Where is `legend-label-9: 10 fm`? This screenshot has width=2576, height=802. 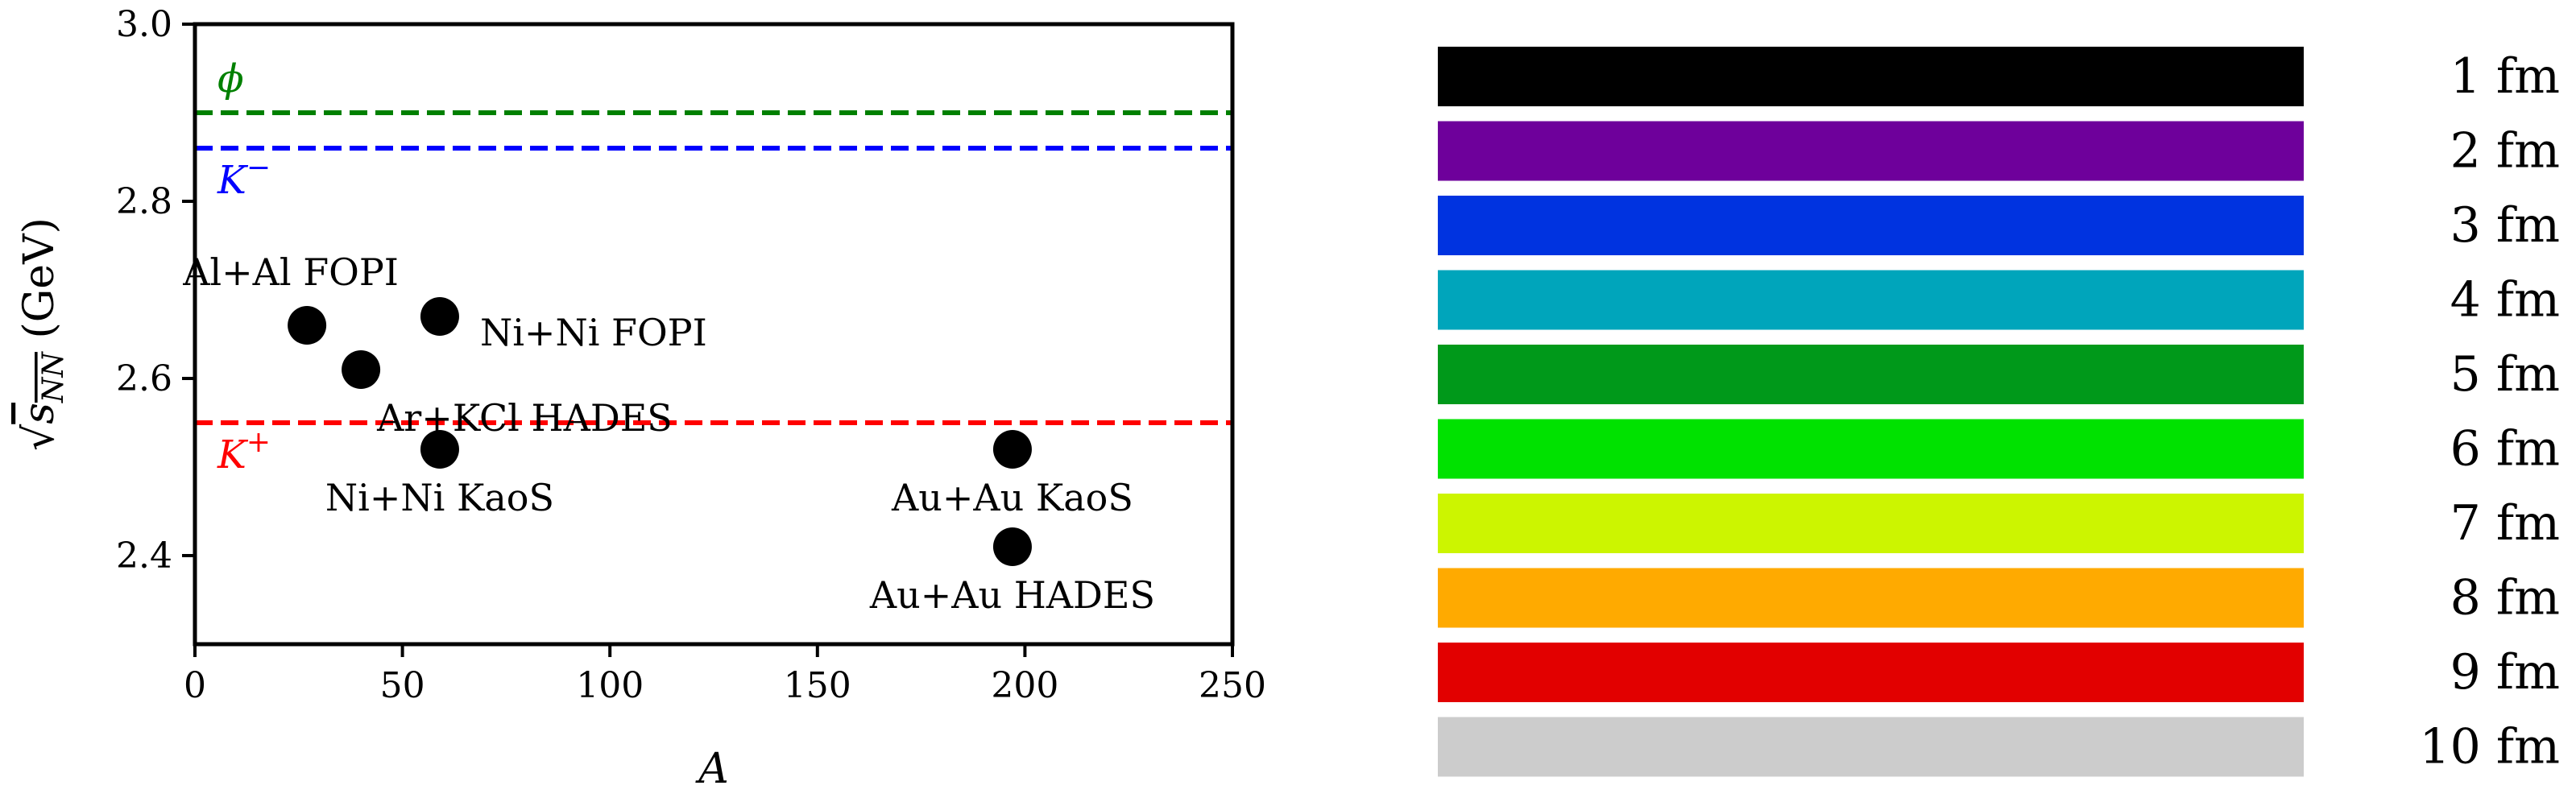
legend-label-9: 10 fm is located at coordinates (2489, 747).